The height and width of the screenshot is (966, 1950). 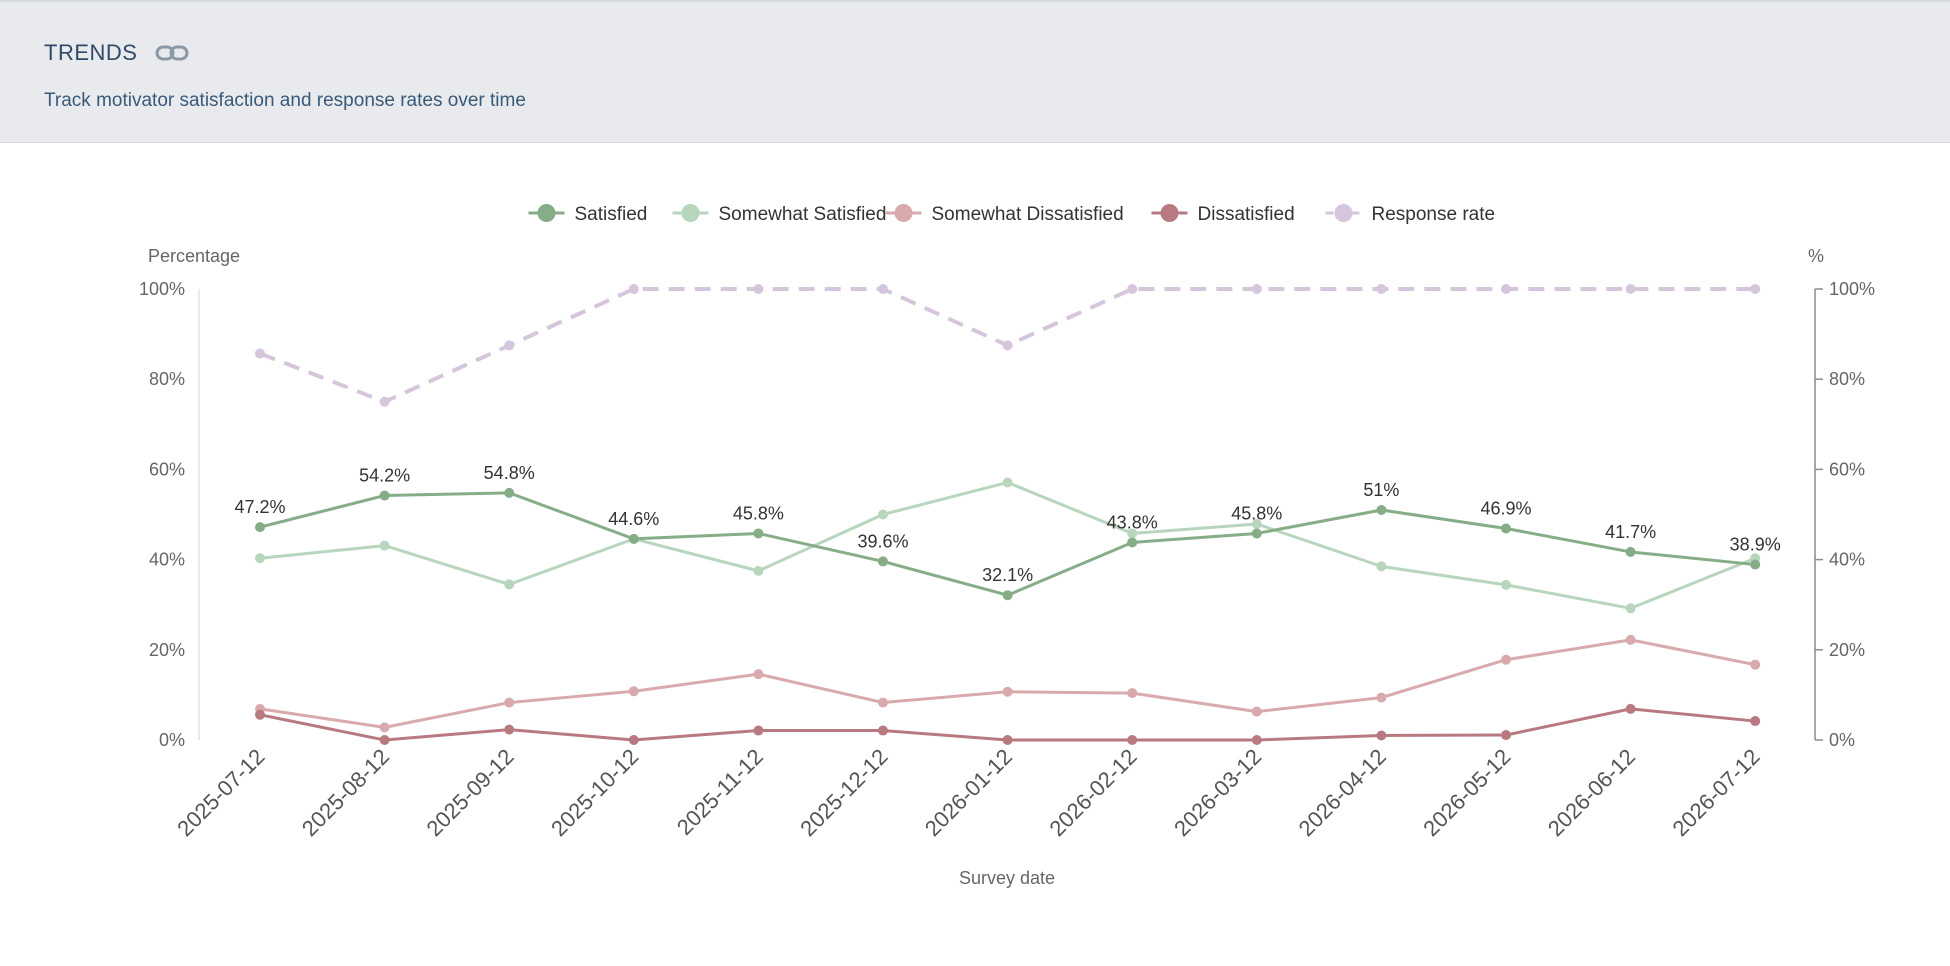 What do you see at coordinates (843, 792) in the screenshot?
I see `x-tick-label: 2025-12-12` at bounding box center [843, 792].